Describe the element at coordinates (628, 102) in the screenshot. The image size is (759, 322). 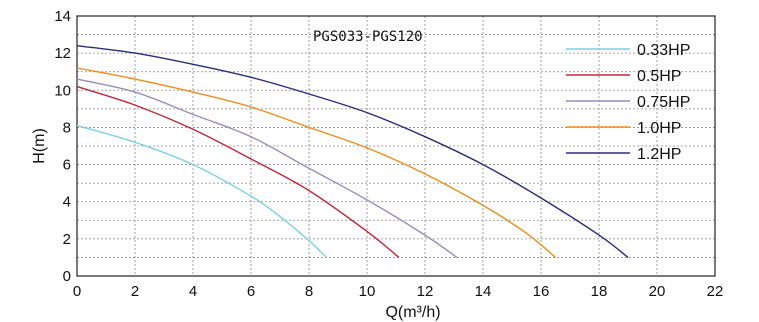
I see `legend: 0.33HP 0.5HP 0.75HP 1.0HP 1.2HP` at that location.